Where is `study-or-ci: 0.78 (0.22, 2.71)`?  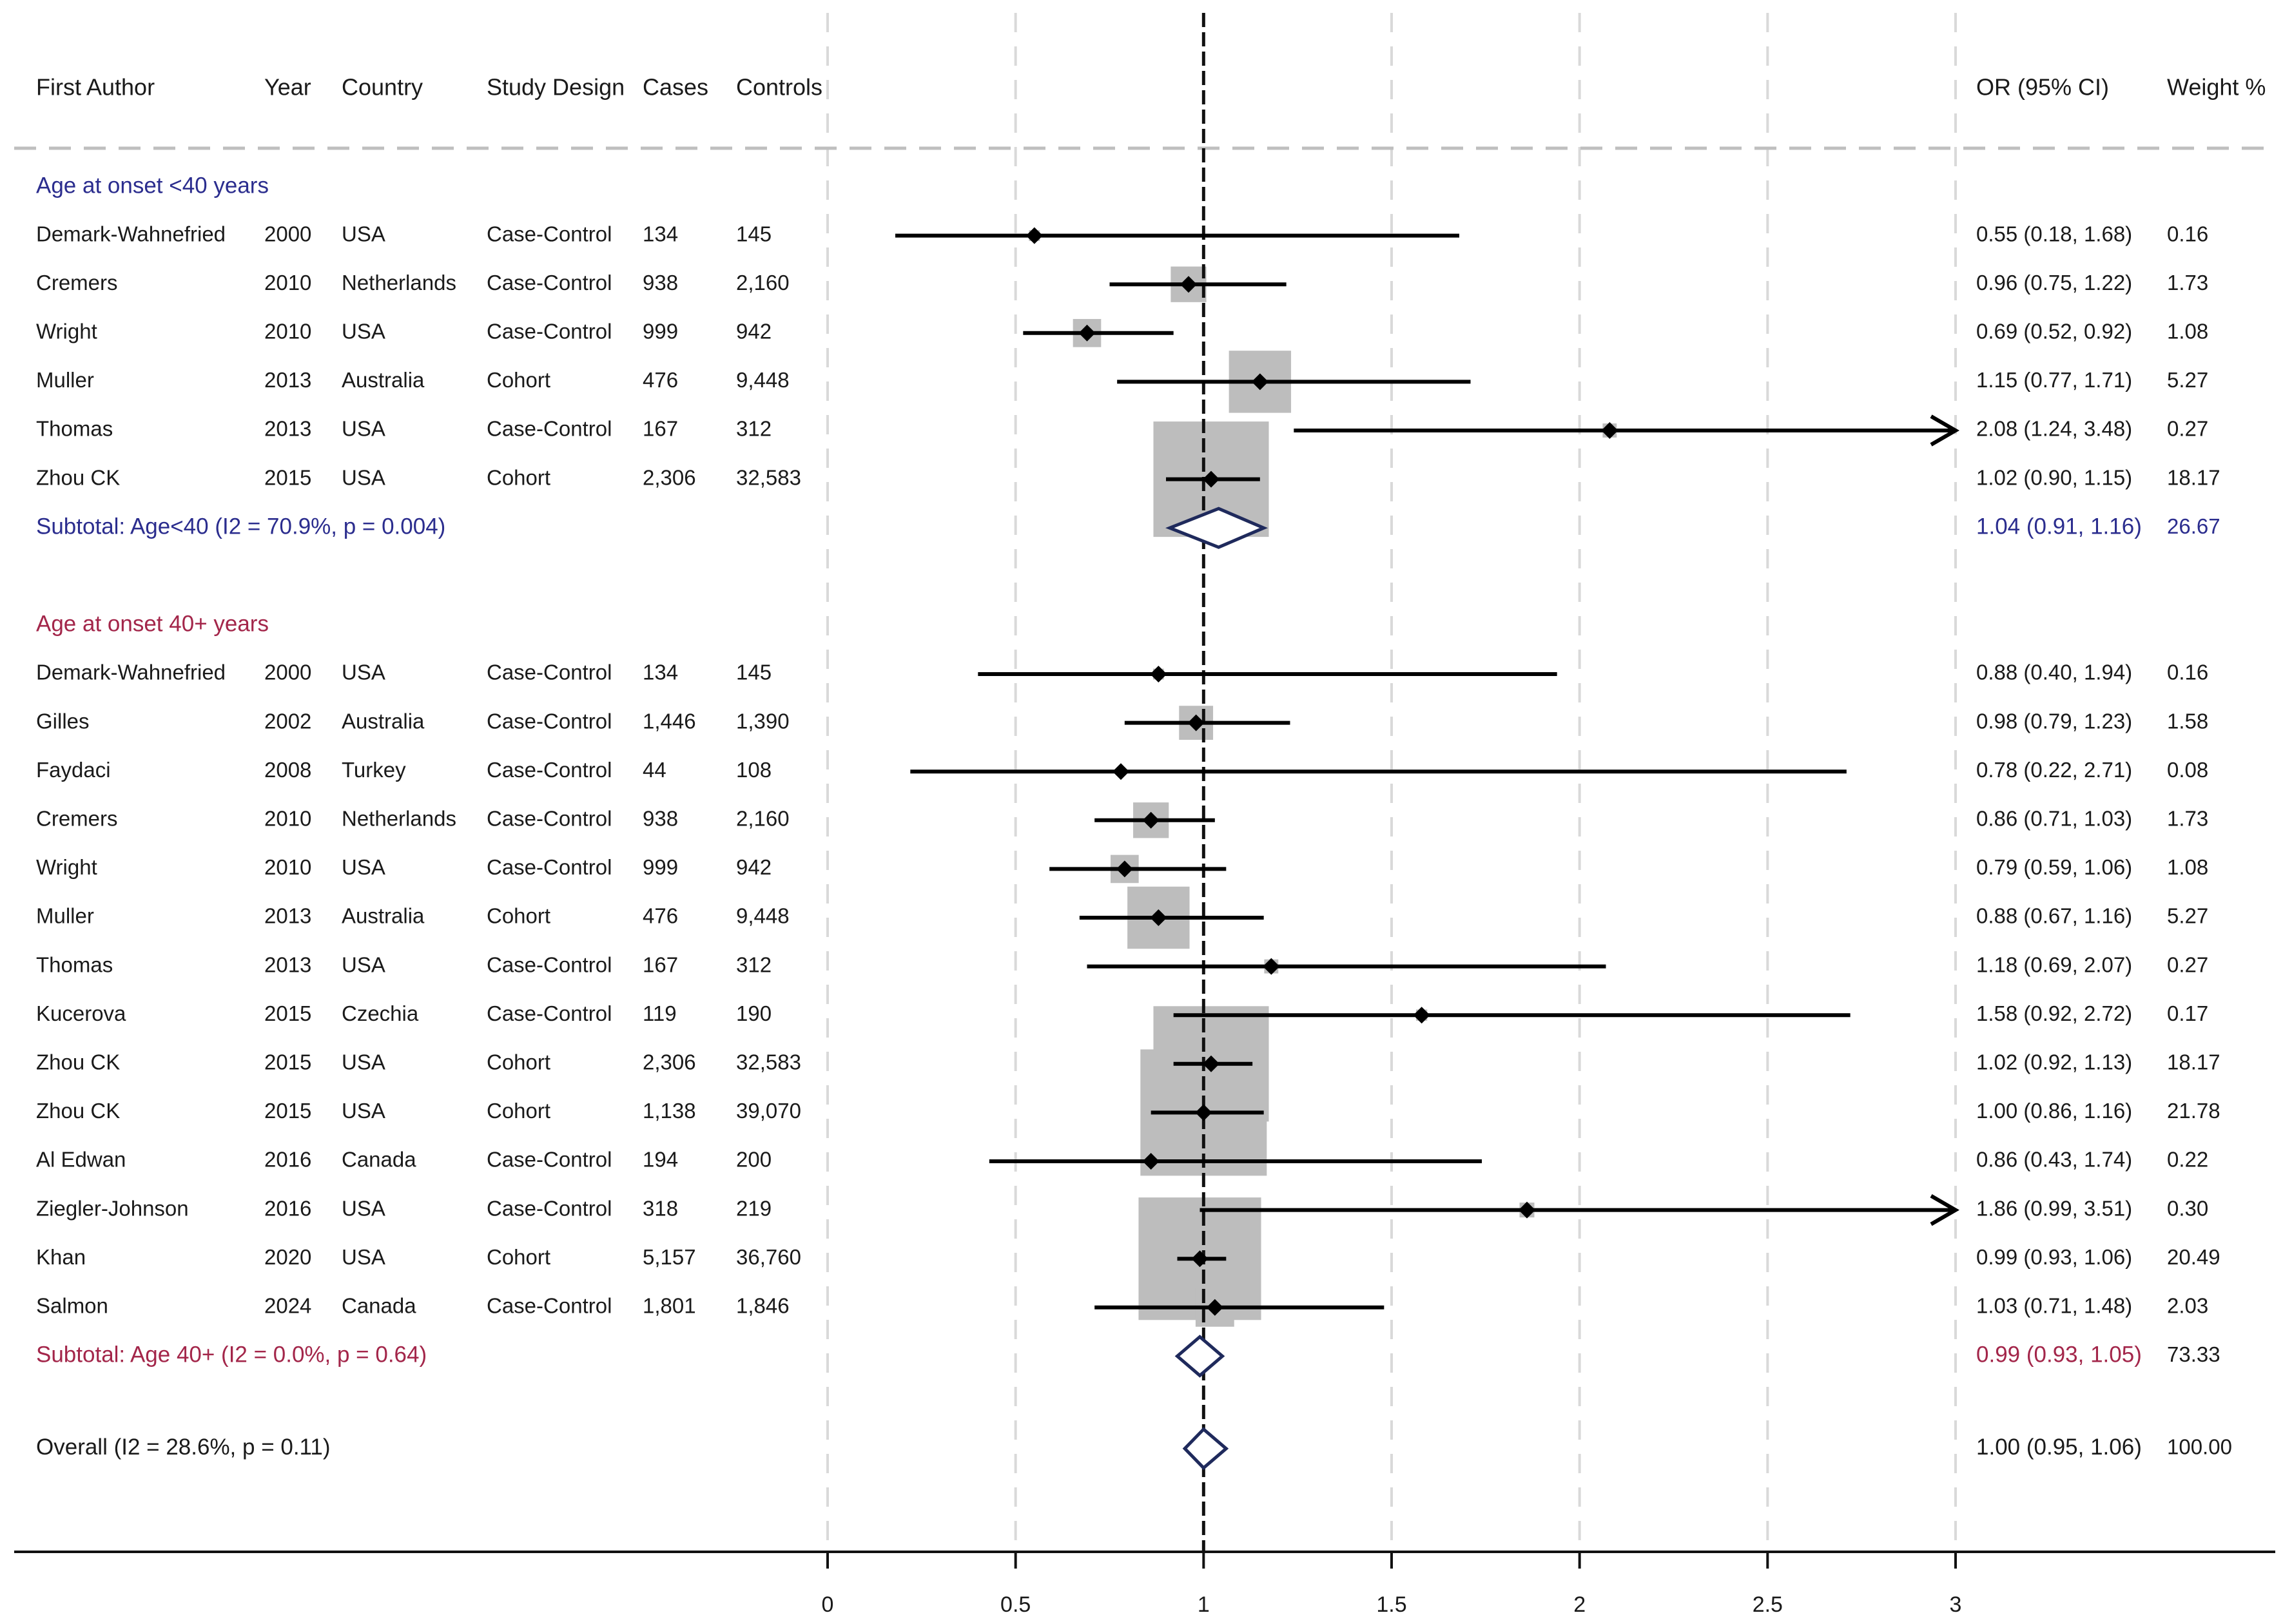 study-or-ci: 0.78 (0.22, 2.71) is located at coordinates (2054, 770).